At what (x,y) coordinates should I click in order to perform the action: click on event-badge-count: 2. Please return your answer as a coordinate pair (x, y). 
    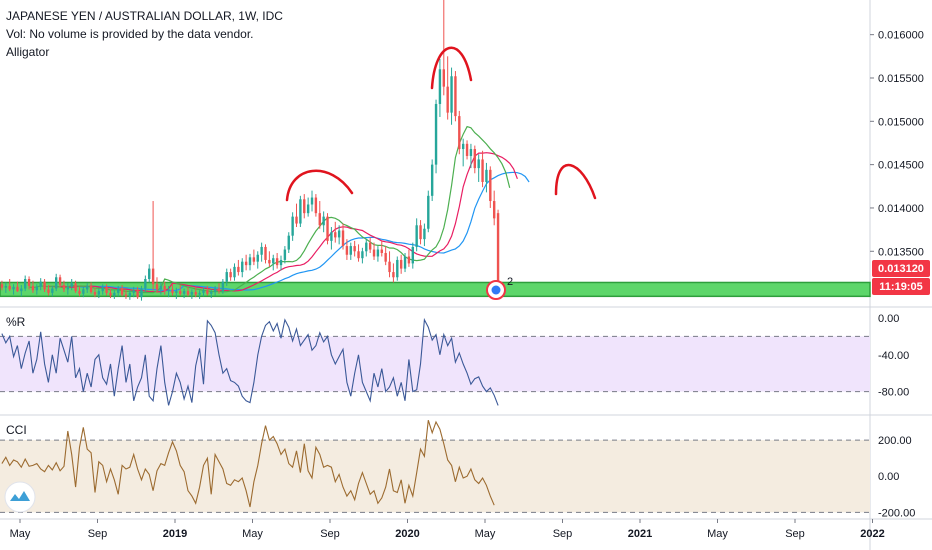
    Looking at the image, I should click on (510, 282).